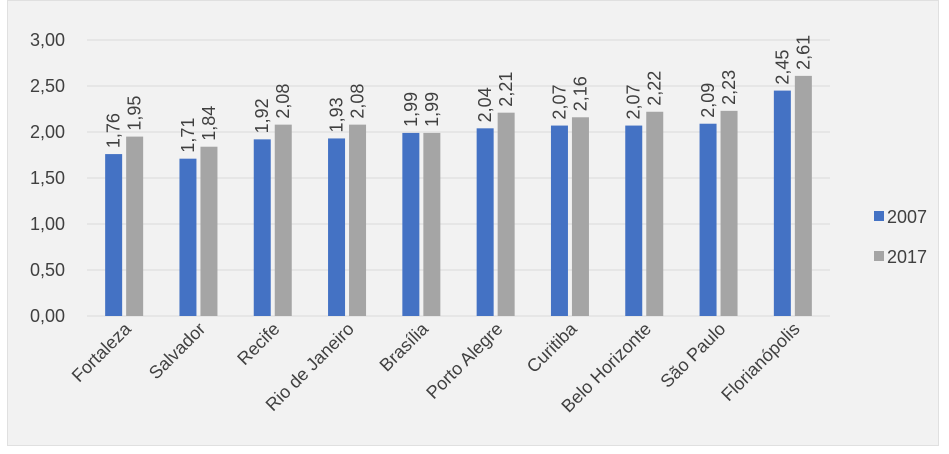  I want to click on data-label: 2,16, so click(580, 93).